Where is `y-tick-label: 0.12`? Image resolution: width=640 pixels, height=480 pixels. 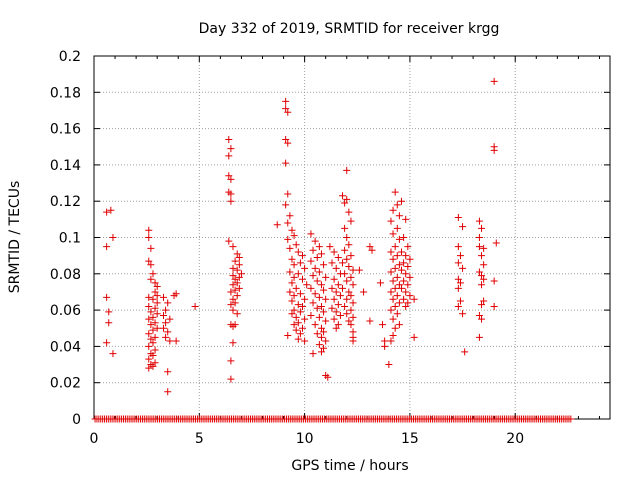
y-tick-label: 0.12 is located at coordinates (65, 202).